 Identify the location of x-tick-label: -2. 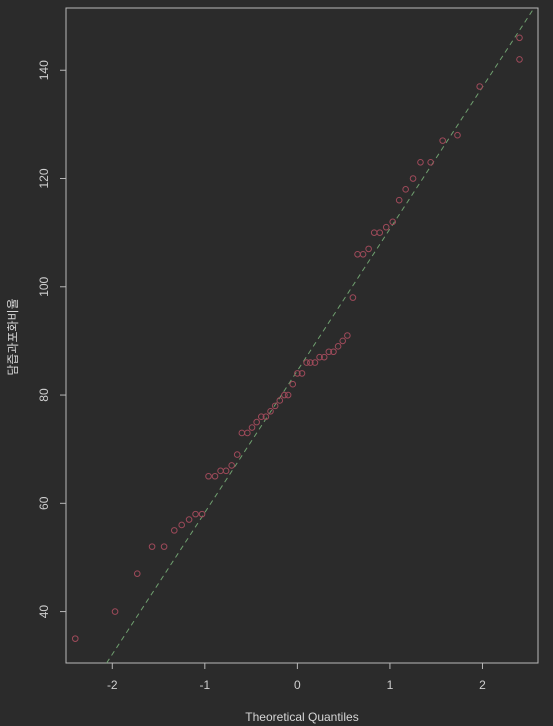
(112, 685).